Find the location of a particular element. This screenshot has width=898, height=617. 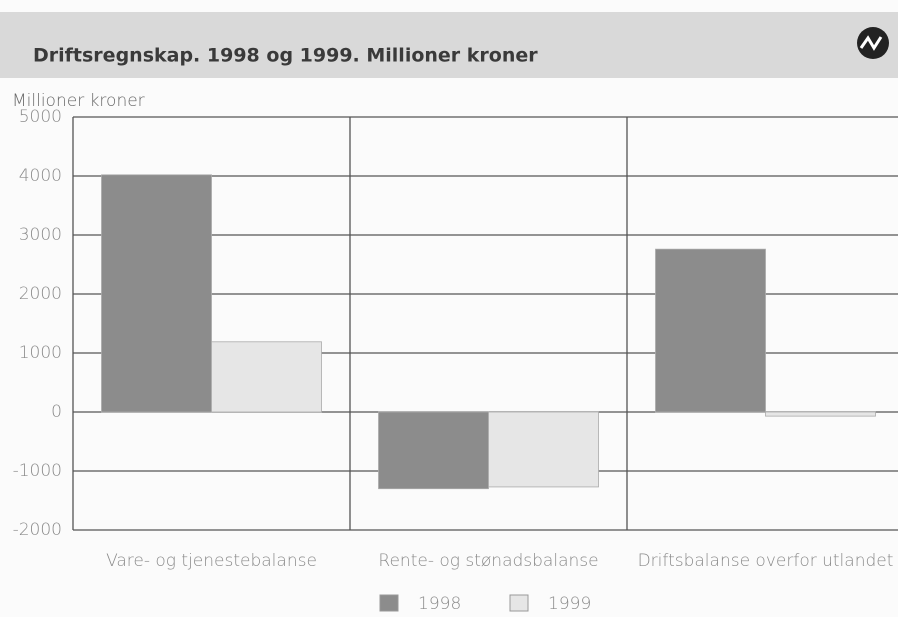

y-tick-label: 3000 is located at coordinates (40, 235).